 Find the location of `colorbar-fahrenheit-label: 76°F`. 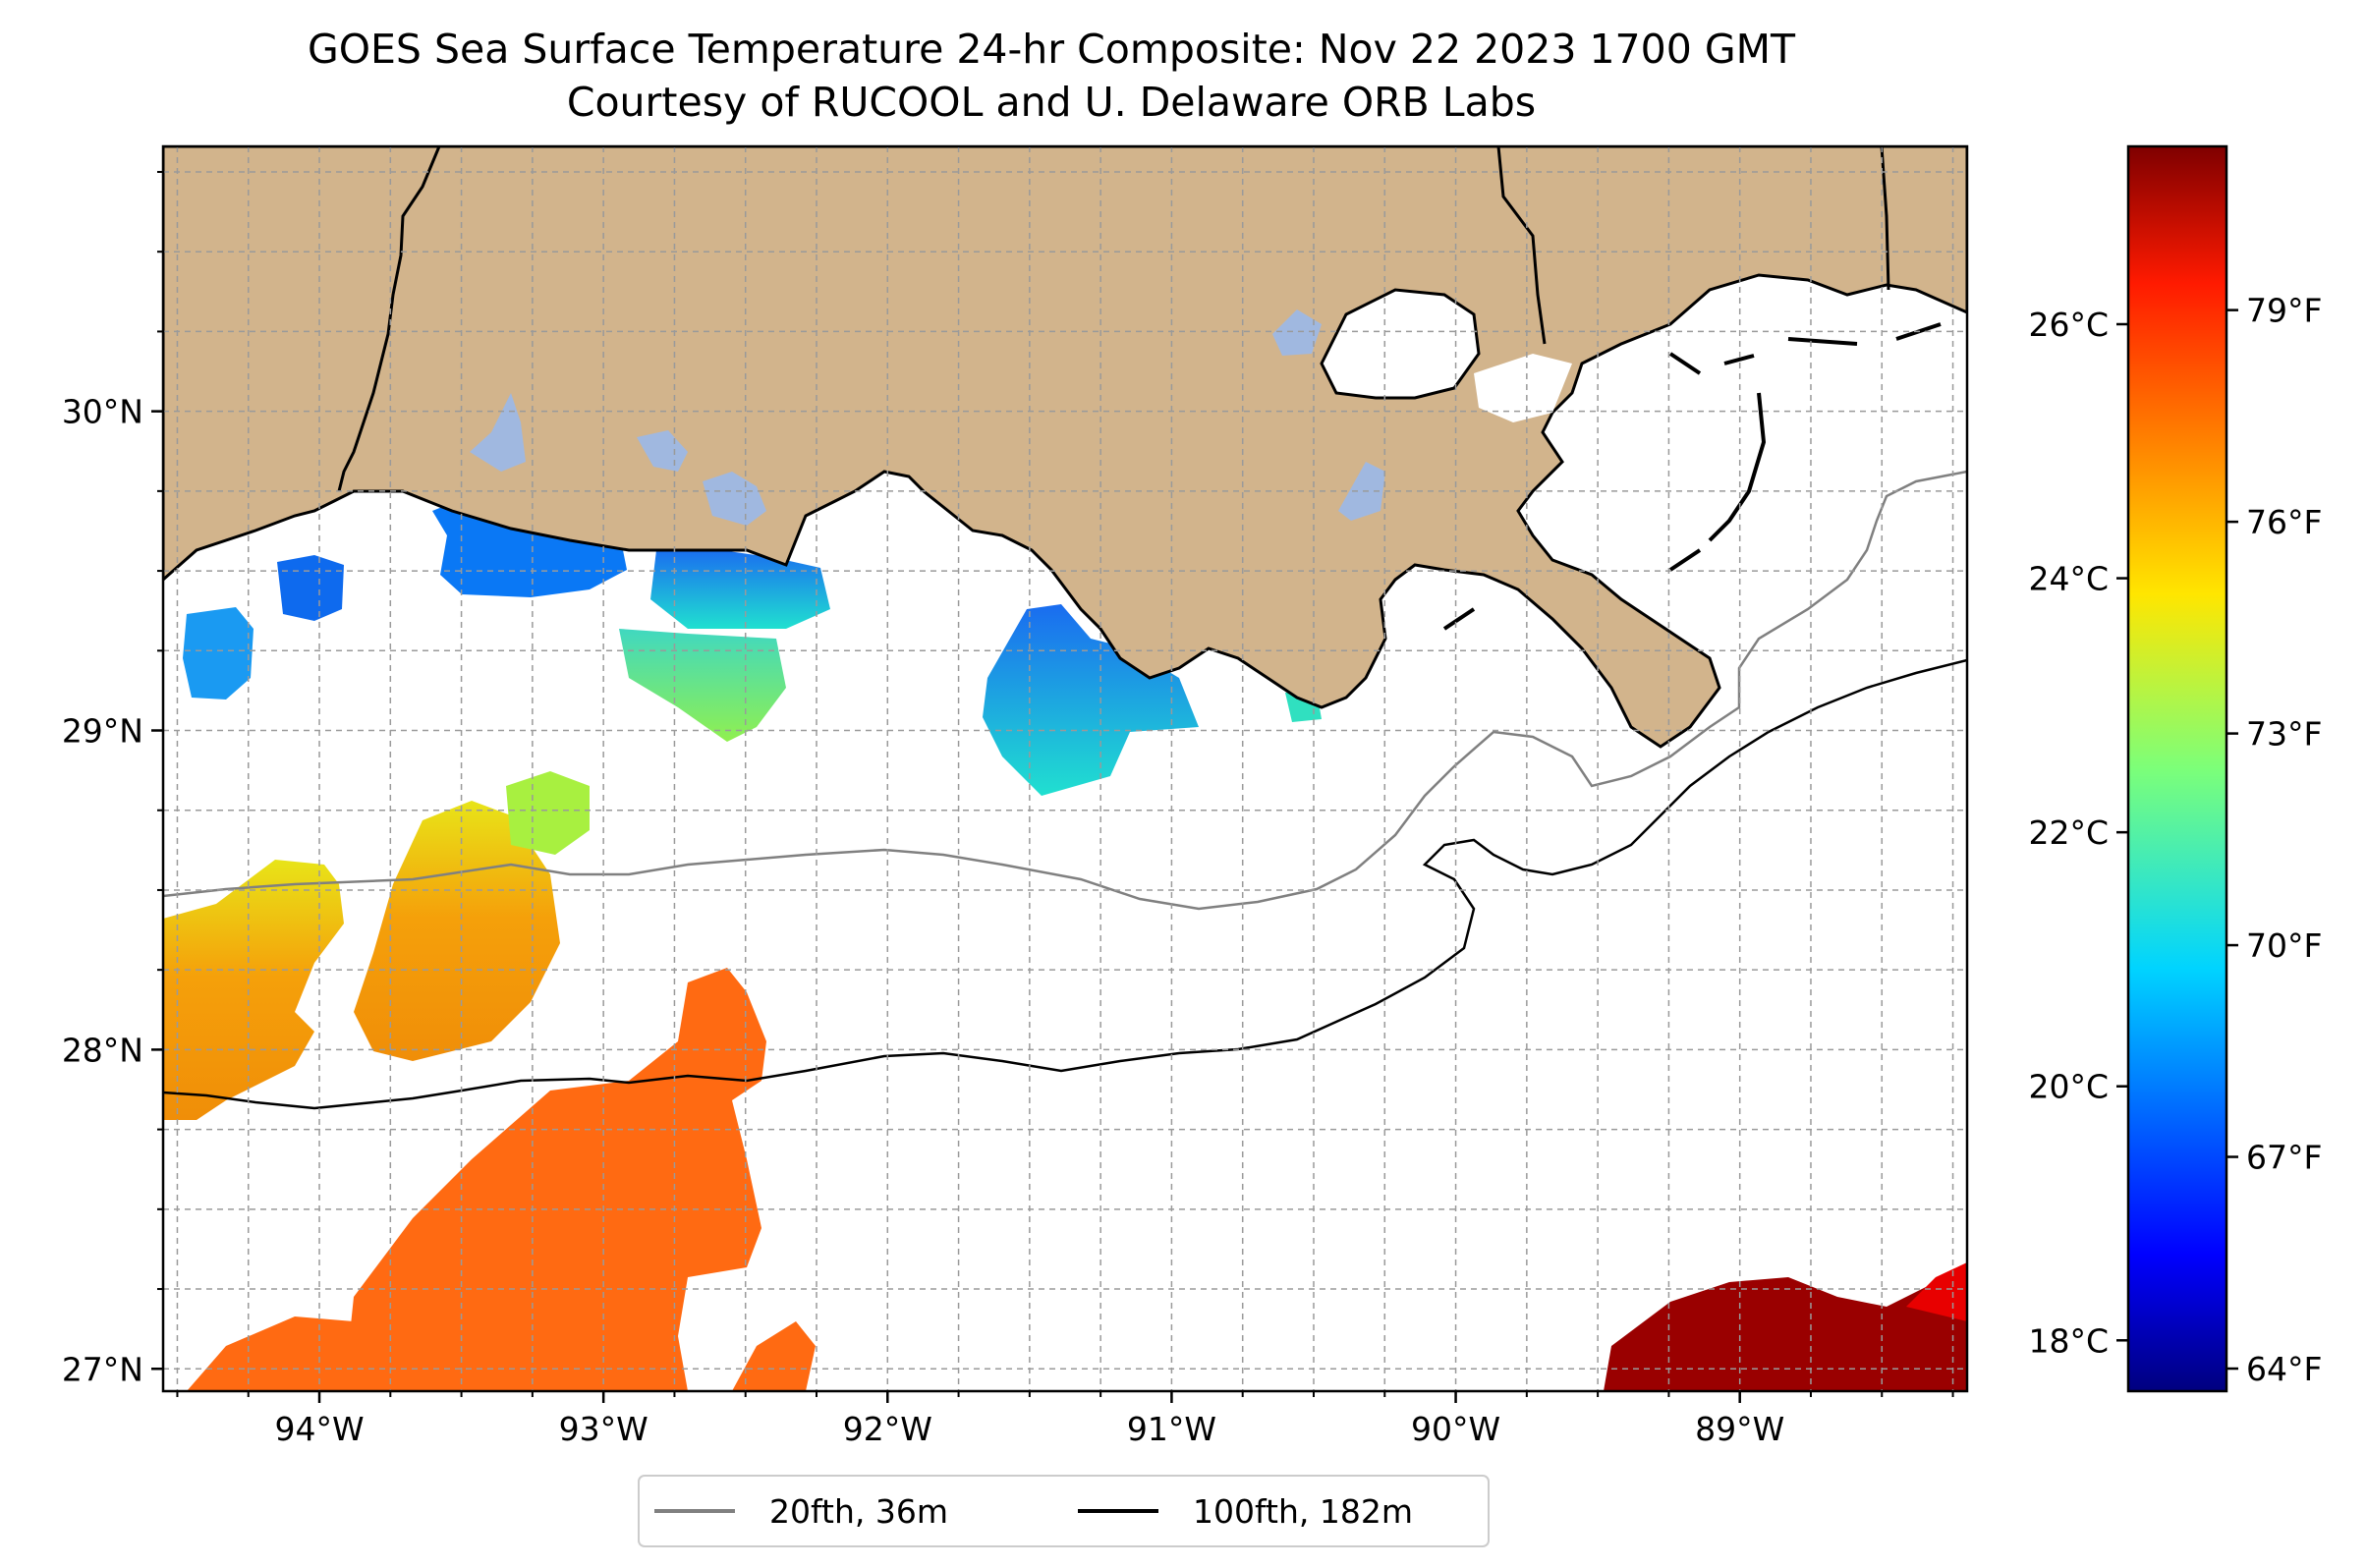

colorbar-fahrenheit-label: 76°F is located at coordinates (2284, 522).